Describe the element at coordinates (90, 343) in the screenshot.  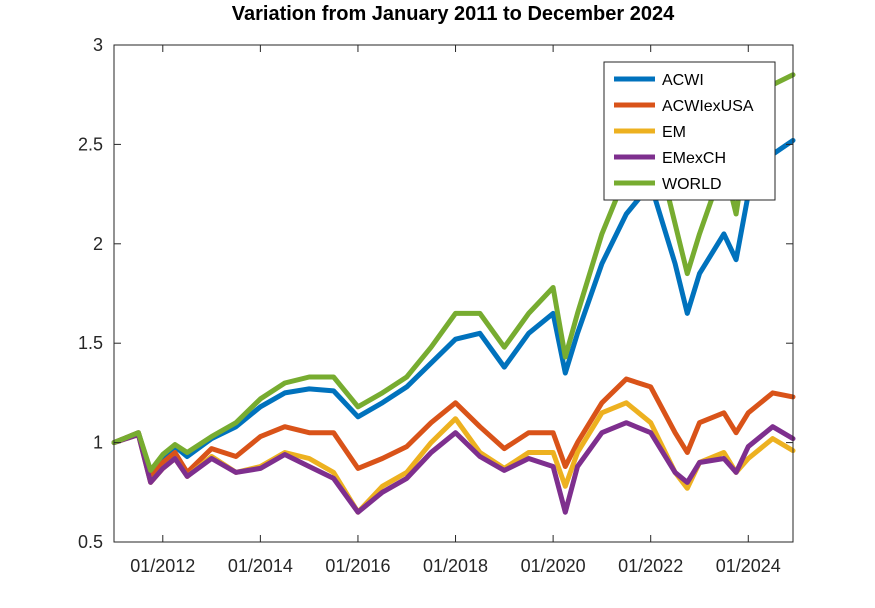
I see `y-tick-label: 1.5` at that location.